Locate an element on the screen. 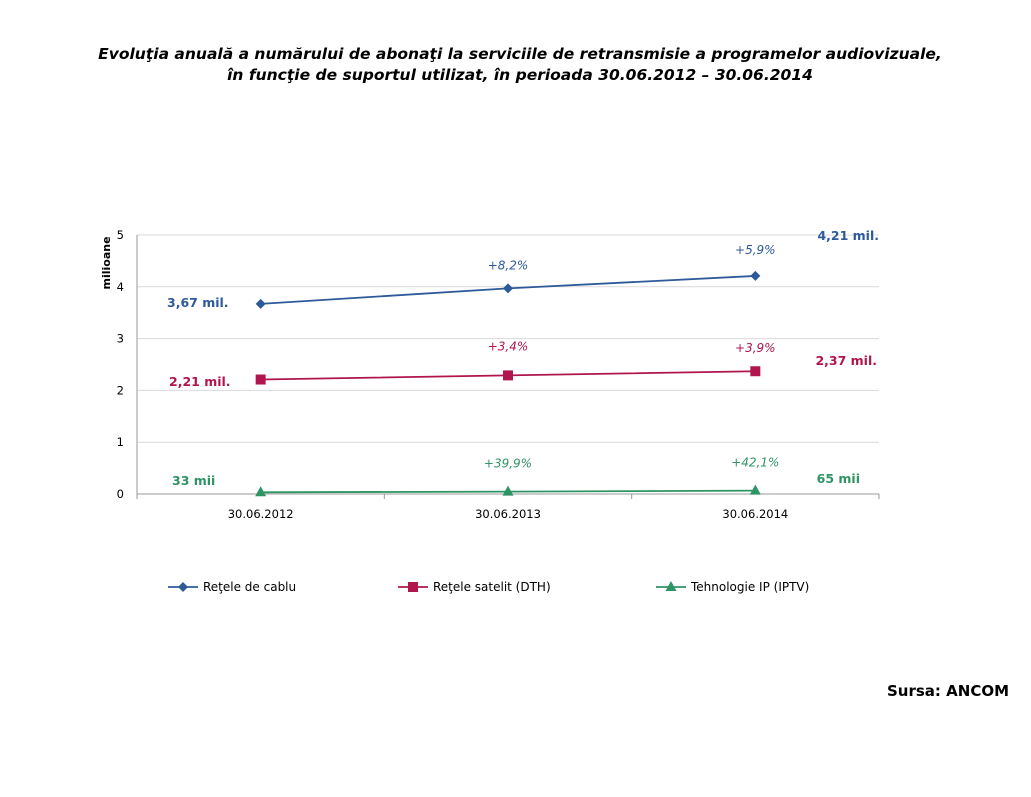 The height and width of the screenshot is (797, 1031). source-note: Sursa: ANCOM is located at coordinates (948, 691).